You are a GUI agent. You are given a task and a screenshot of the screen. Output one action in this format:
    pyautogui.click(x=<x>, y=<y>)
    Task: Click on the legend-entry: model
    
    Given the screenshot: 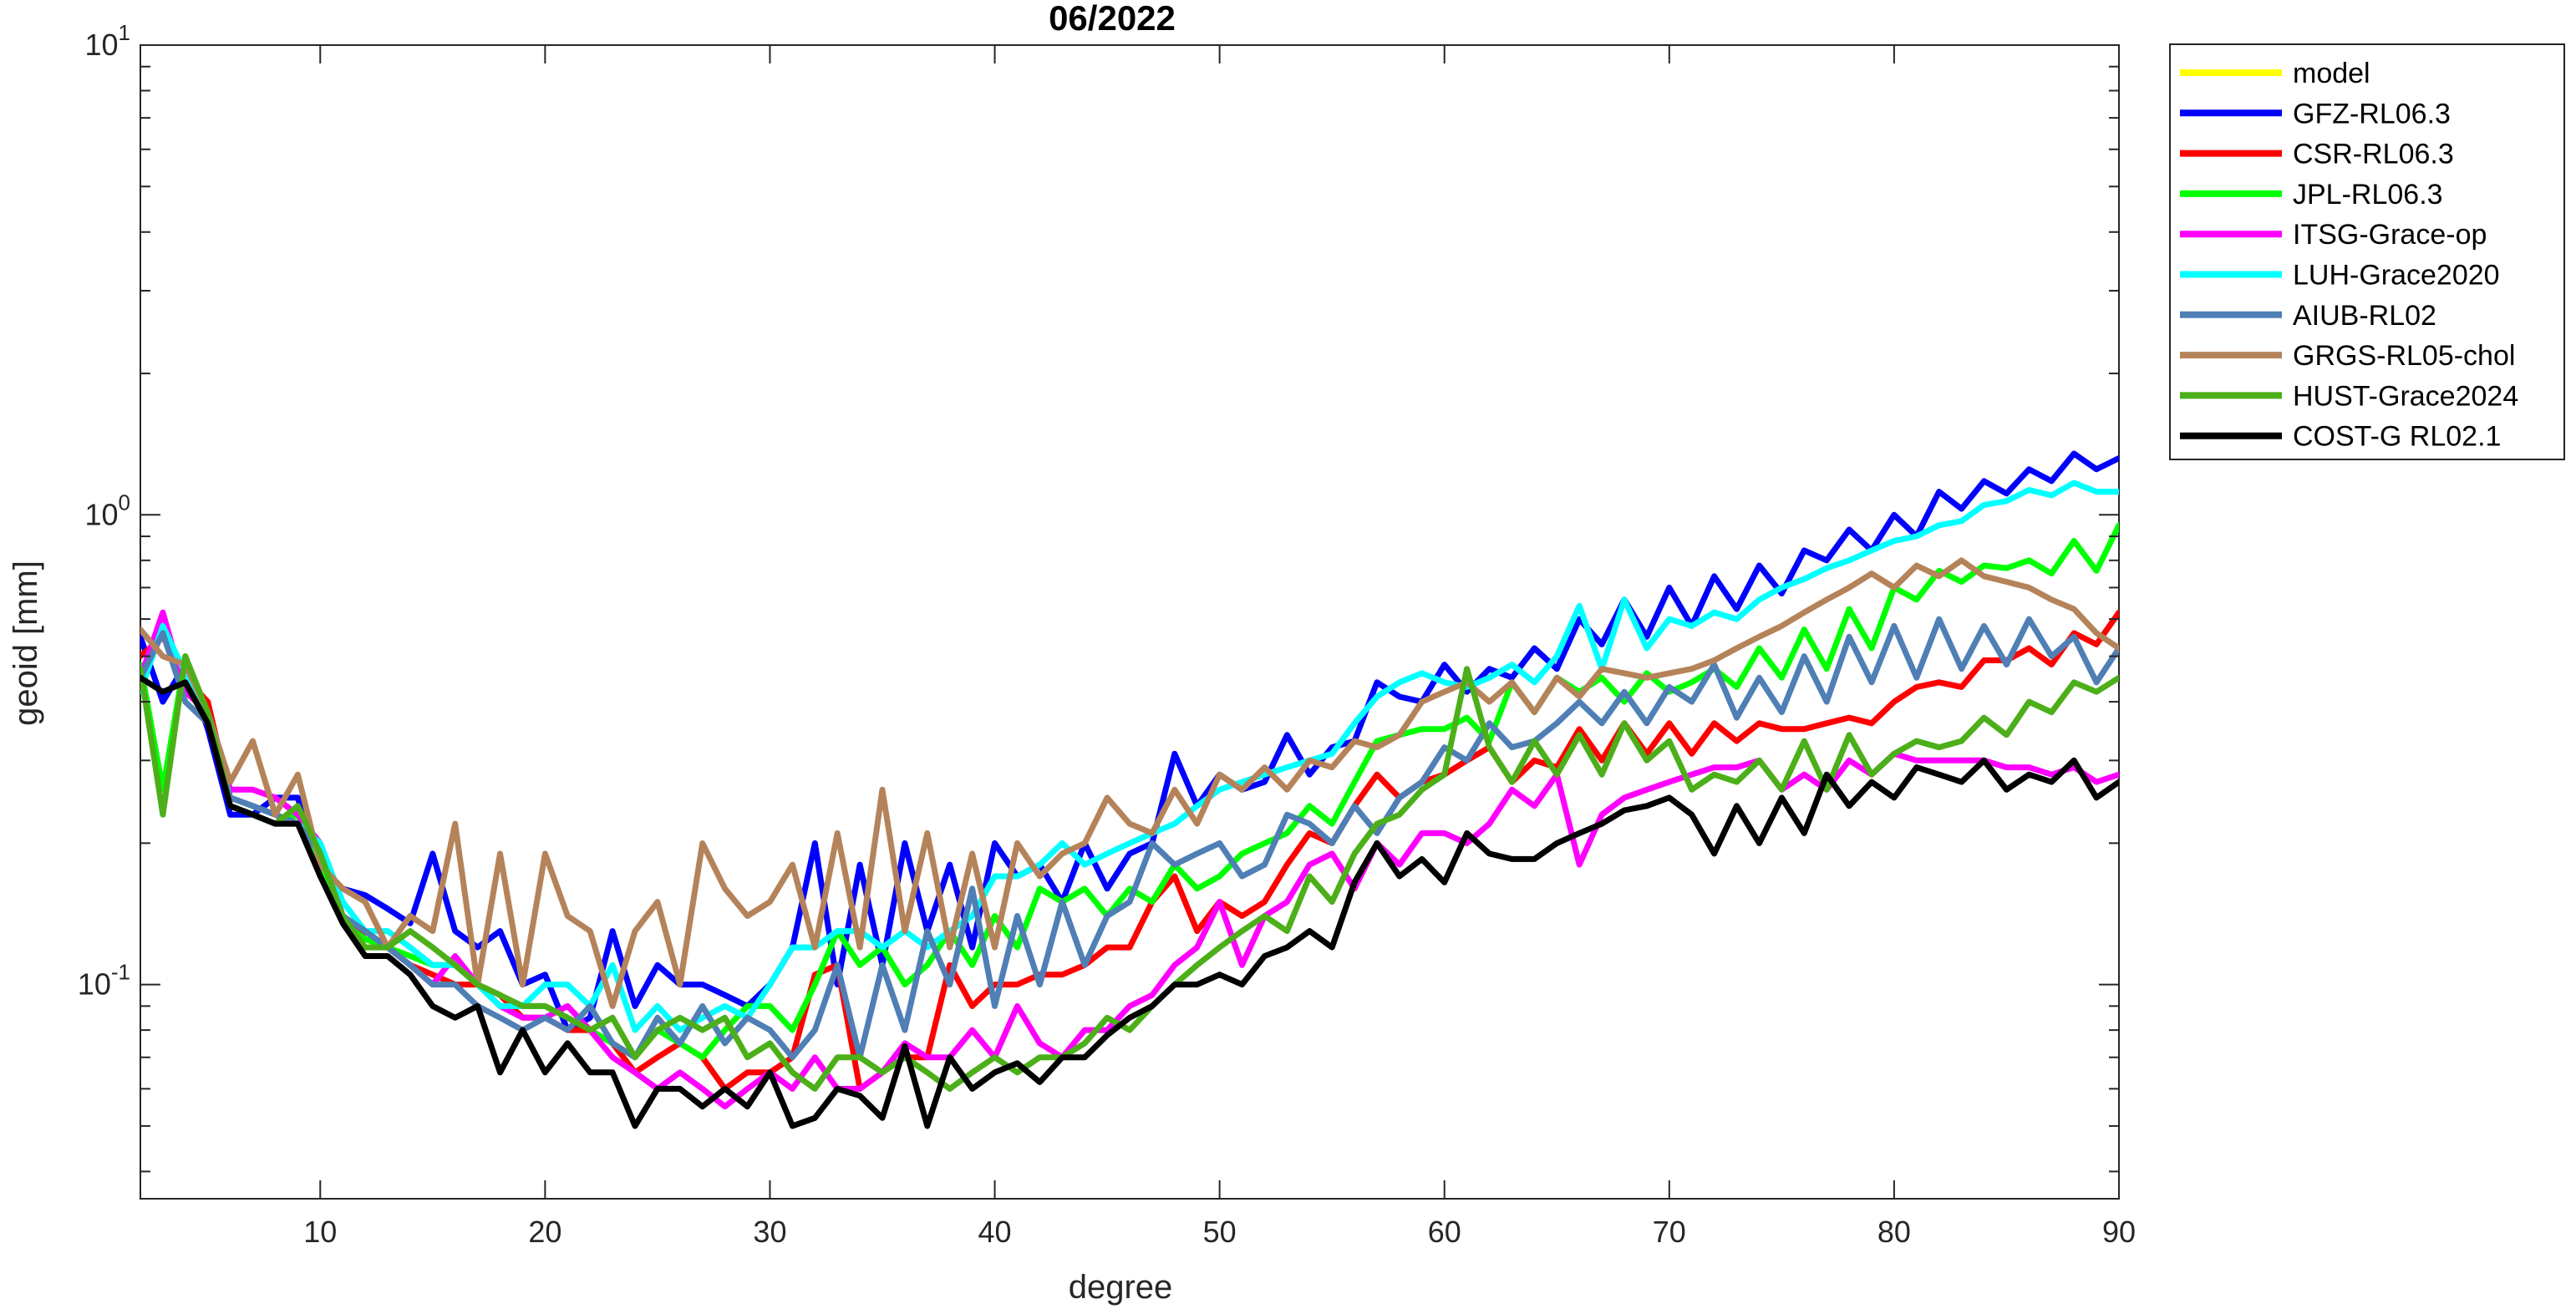 What is the action you would take?
    pyautogui.click(x=2331, y=73)
    